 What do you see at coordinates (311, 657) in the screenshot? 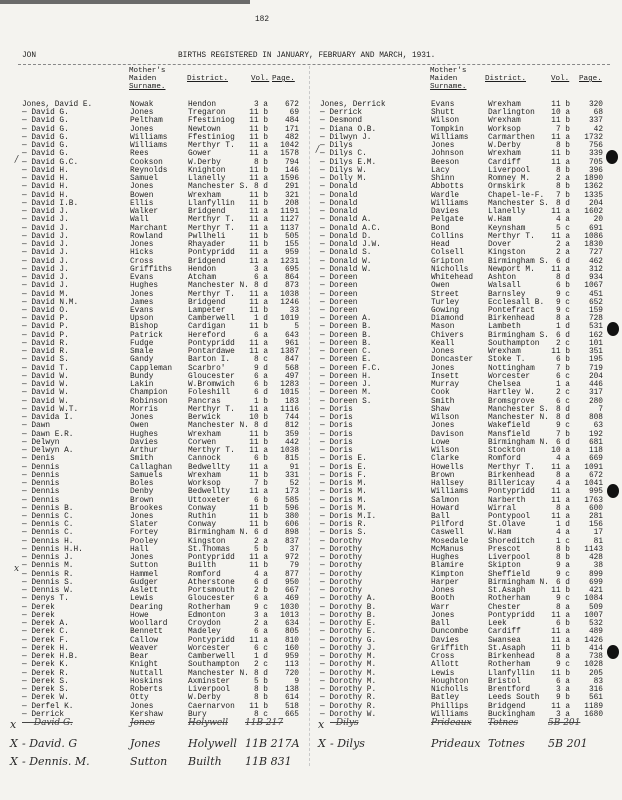
I see `register-entry: — Dorothy M. Cross Birkenhead 8 a 738` at bounding box center [311, 657].